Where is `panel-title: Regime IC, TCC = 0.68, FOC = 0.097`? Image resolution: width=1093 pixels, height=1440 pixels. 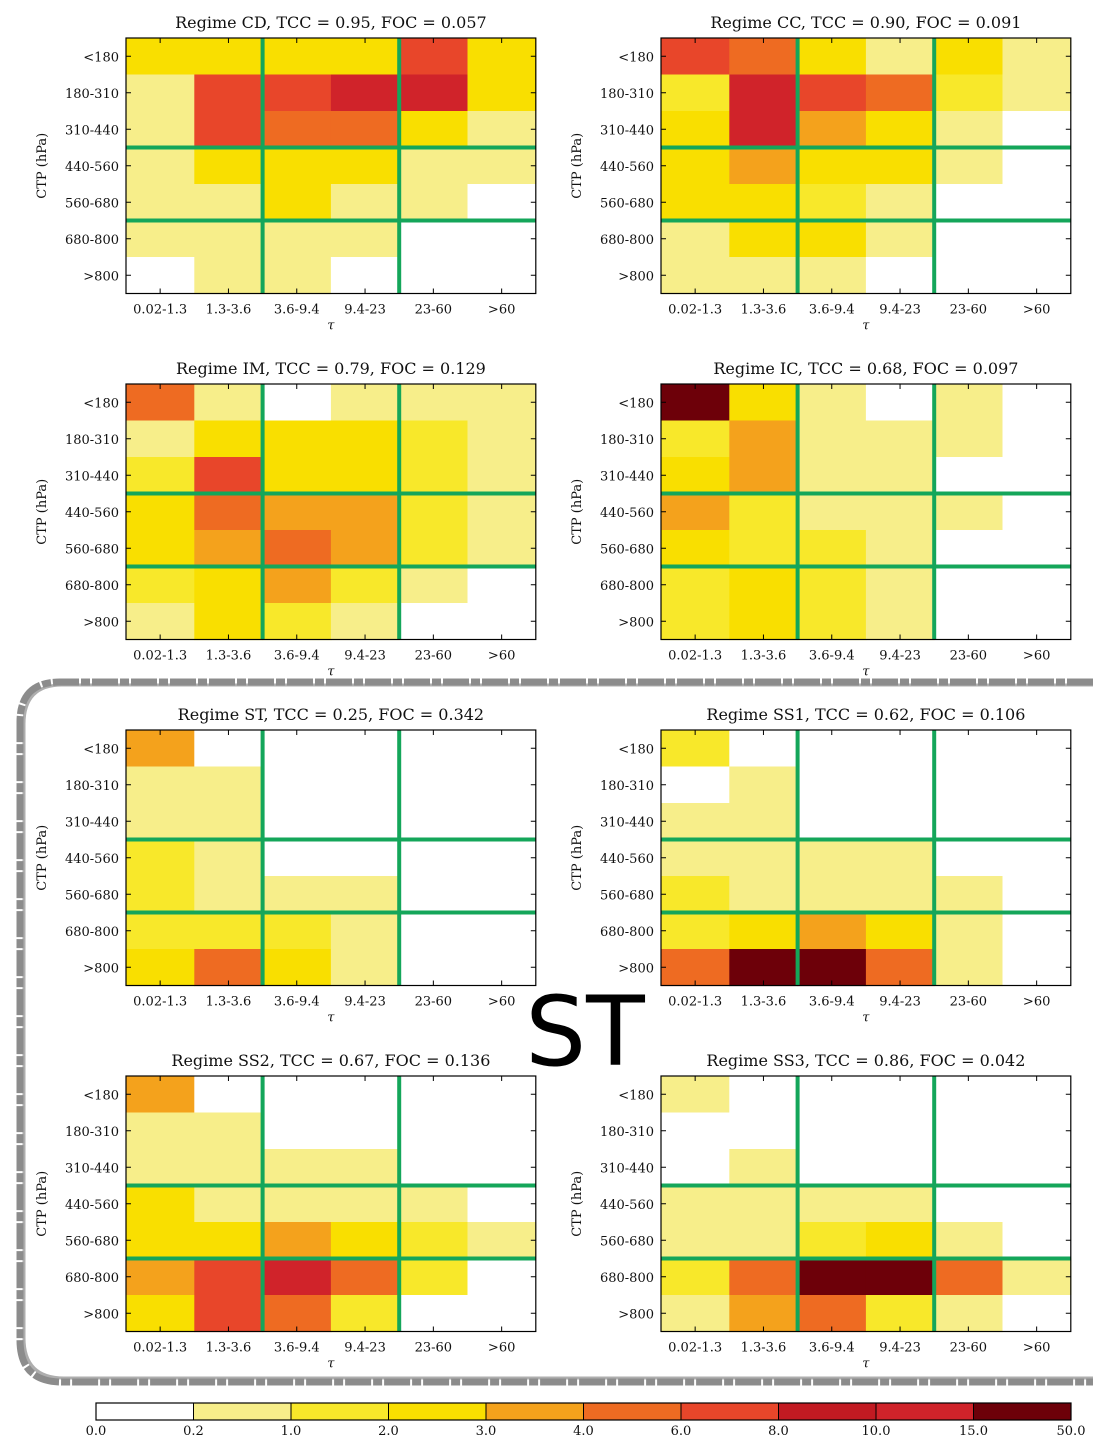
panel-title: Regime IC, TCC = 0.68, FOC = 0.097 is located at coordinates (865, 368).